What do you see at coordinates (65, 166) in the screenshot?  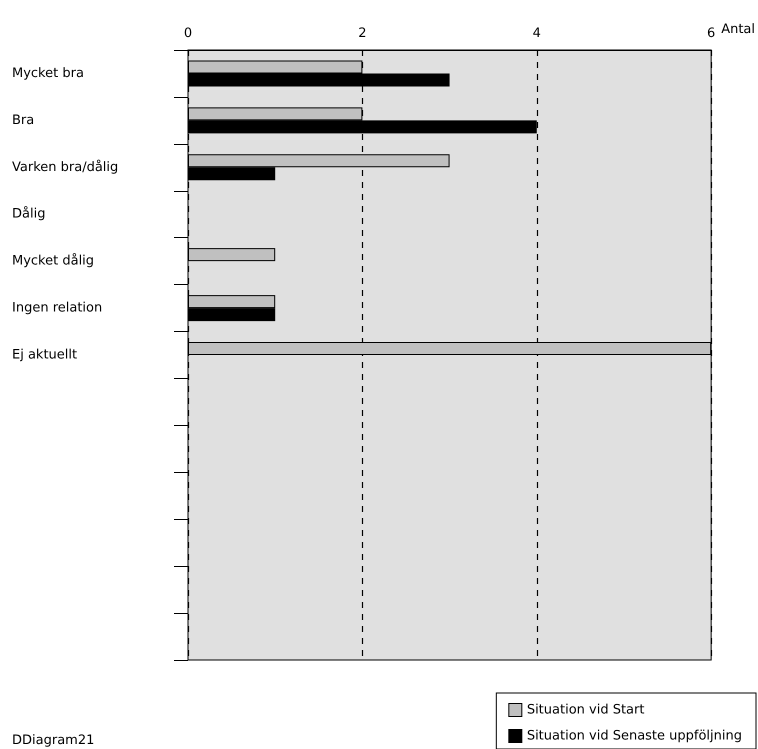 I see `y-tick-label: Varken bra/dålig` at bounding box center [65, 166].